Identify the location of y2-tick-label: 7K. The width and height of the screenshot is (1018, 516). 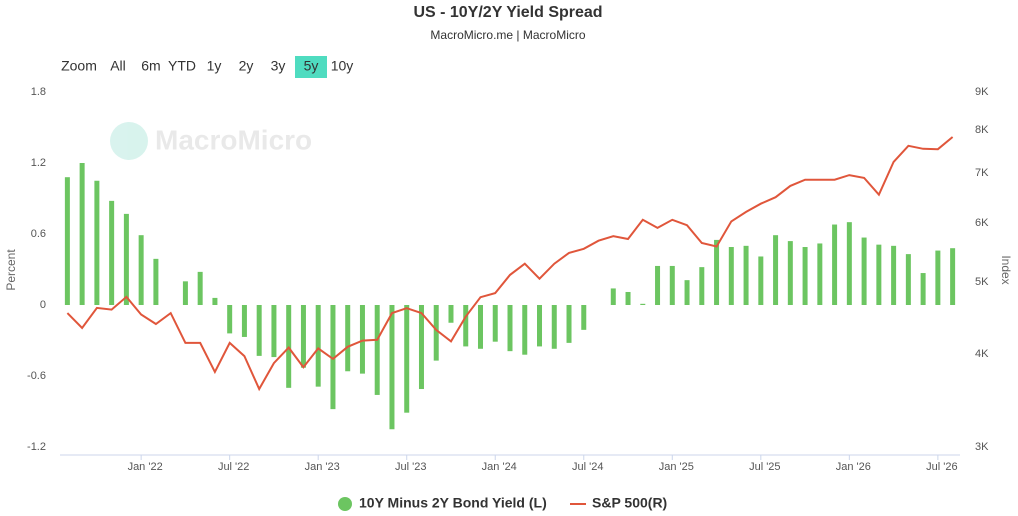
(982, 173).